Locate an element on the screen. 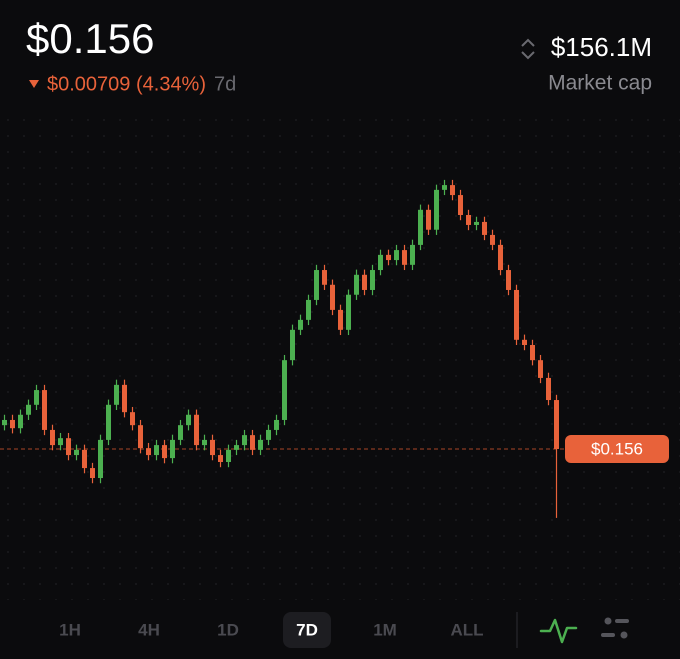 Image resolution: width=680 pixels, height=659 pixels. range-button: 7D is located at coordinates (307, 629).